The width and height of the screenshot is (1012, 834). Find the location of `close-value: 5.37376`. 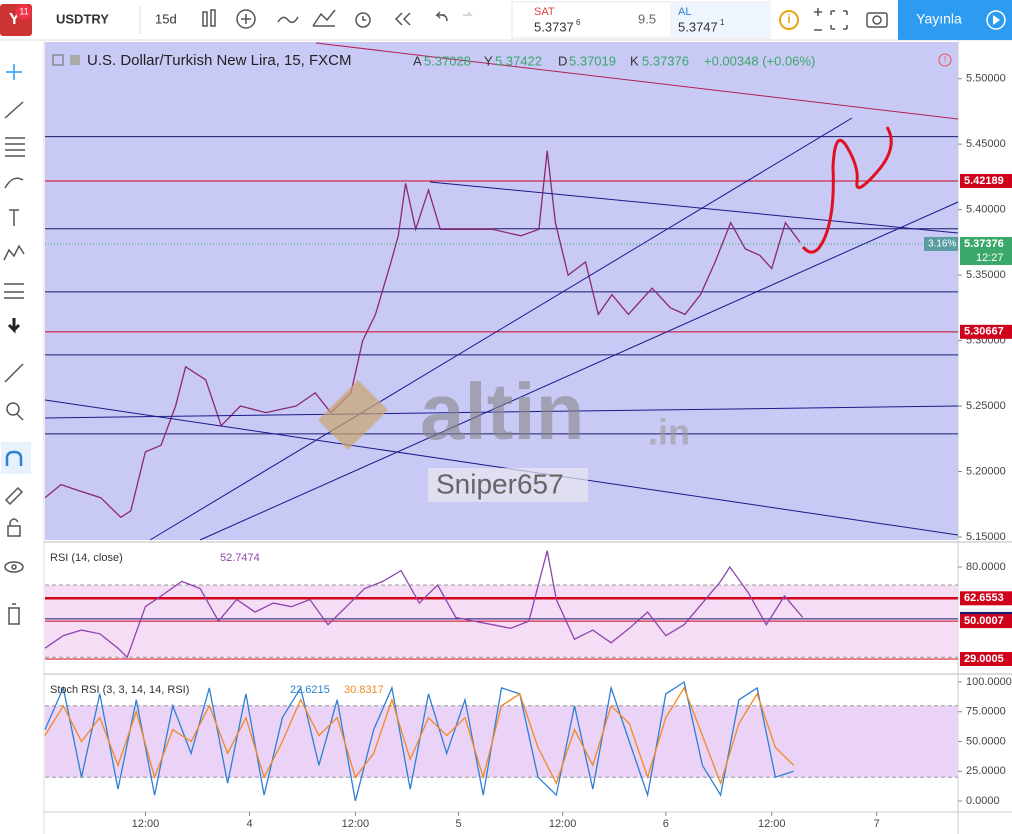

close-value: 5.37376 is located at coordinates (665, 60).